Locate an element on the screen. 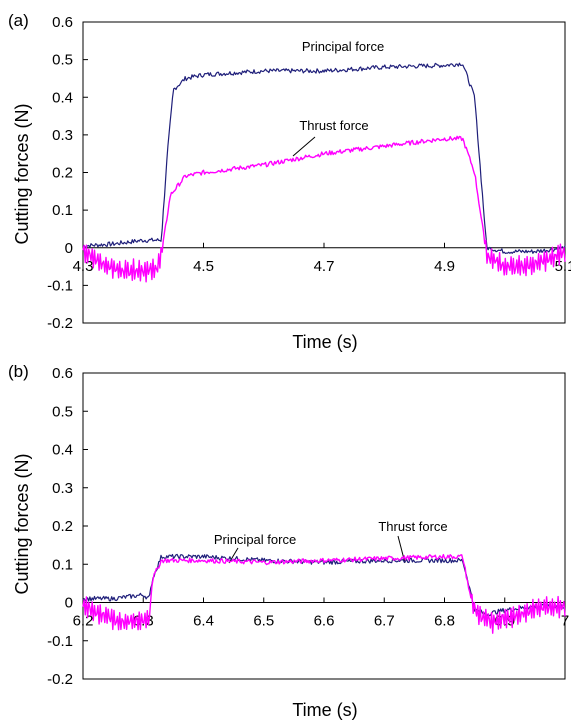  principal-force-line-b is located at coordinates (324, 585).